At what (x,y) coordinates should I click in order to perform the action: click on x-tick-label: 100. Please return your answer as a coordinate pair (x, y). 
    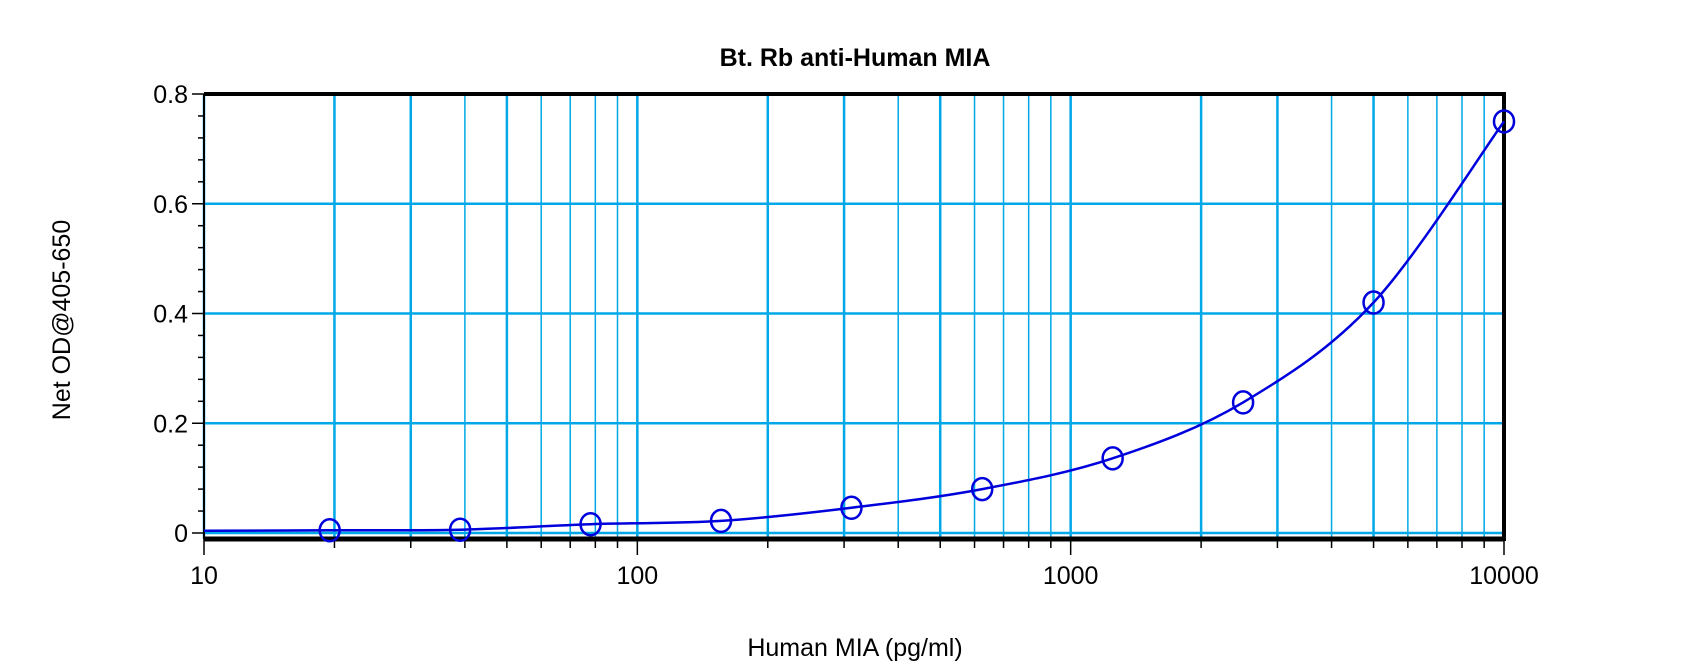
    Looking at the image, I should click on (637, 576).